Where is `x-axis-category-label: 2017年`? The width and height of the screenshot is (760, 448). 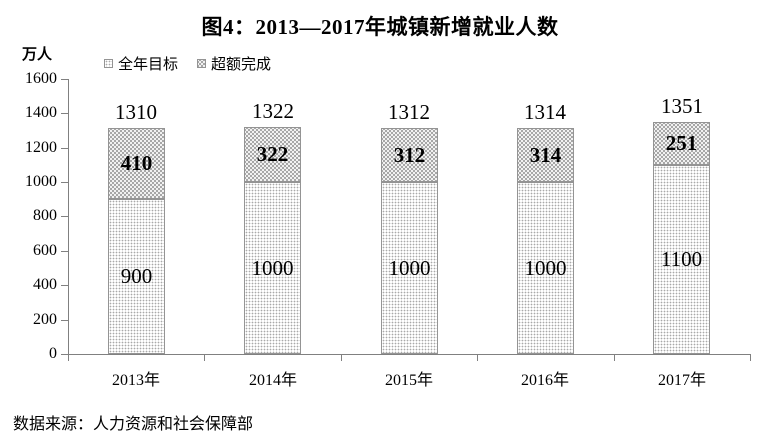
x-axis-category-label: 2017年 is located at coordinates (681, 380).